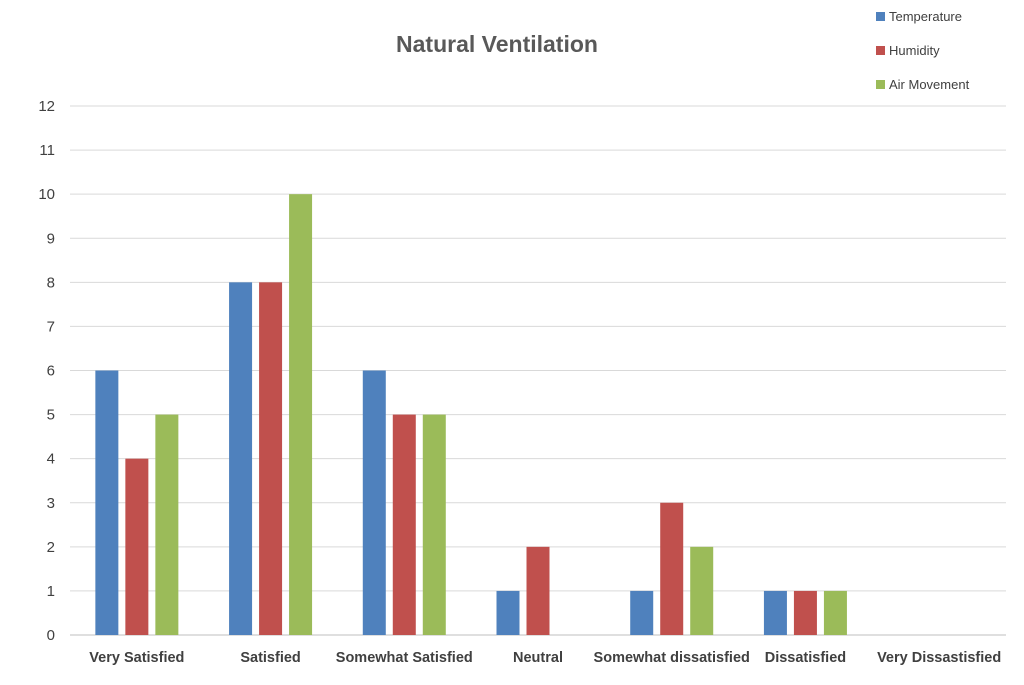 This screenshot has width=1024, height=685. I want to click on x-category-label: Satisfied, so click(270, 658).